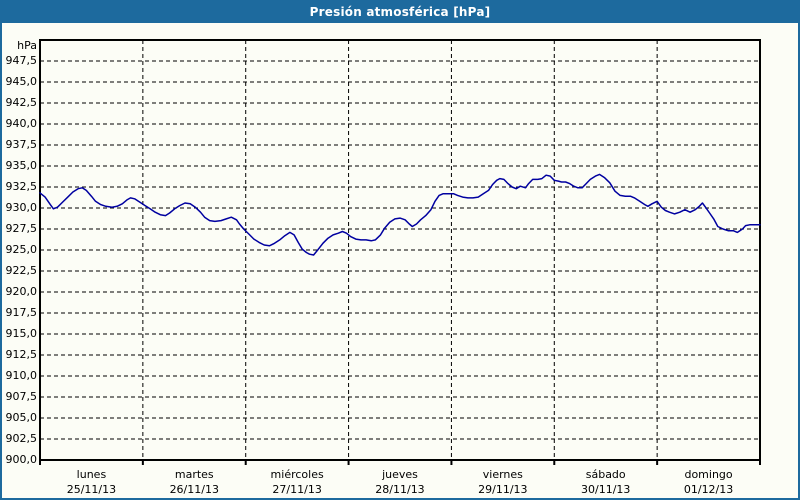 The width and height of the screenshot is (800, 500). Describe the element at coordinates (297, 474) in the screenshot. I see `x-axis-day-name: miércoles` at that location.